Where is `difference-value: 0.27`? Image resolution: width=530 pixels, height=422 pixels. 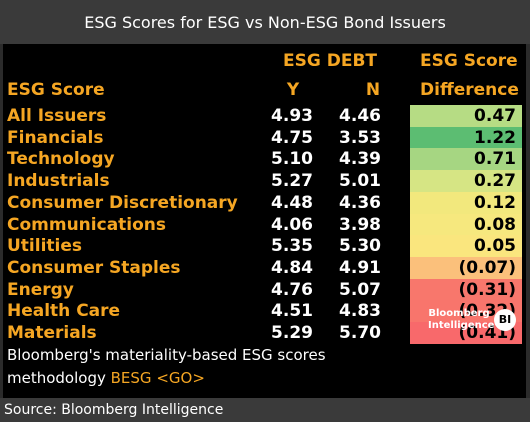
difference-value: 0.27 is located at coordinates (466, 181).